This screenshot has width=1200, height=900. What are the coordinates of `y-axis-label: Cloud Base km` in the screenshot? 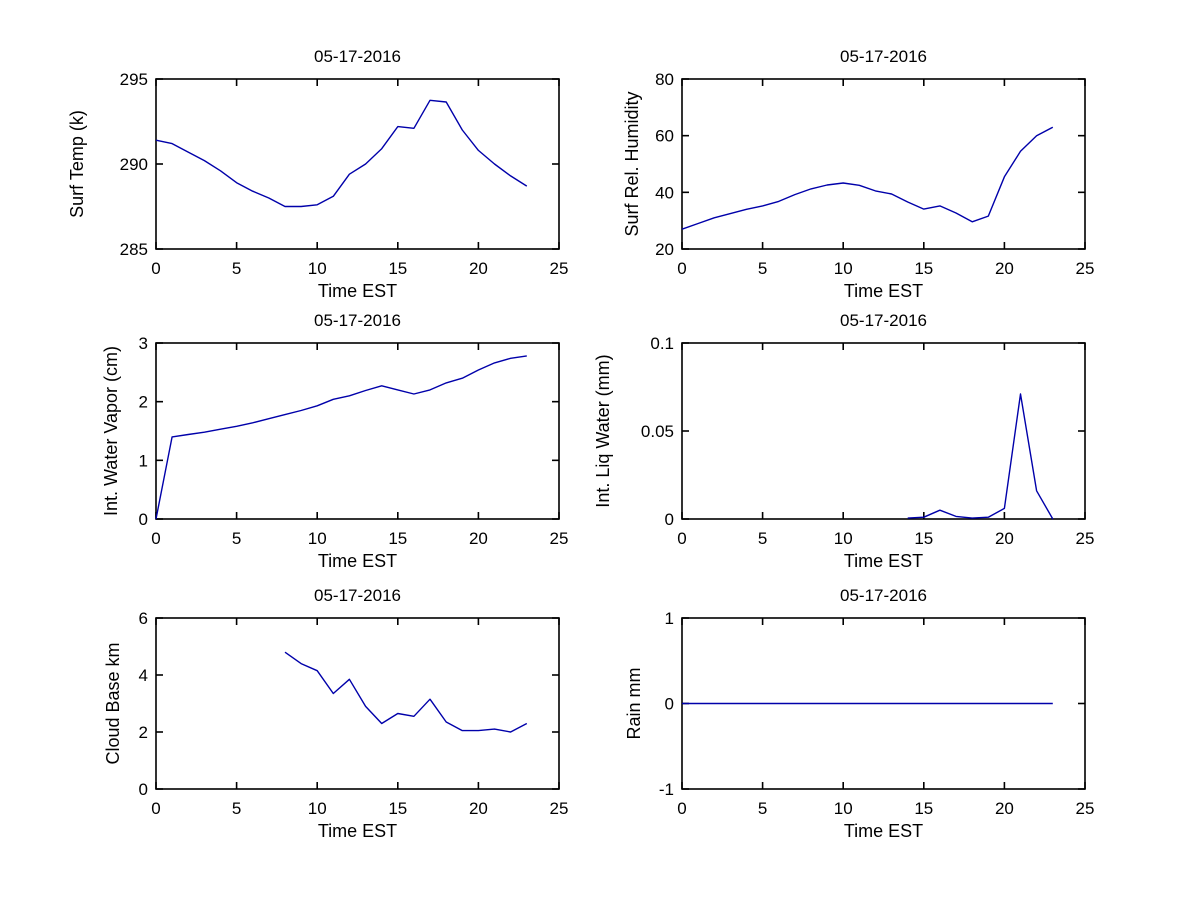 It's located at (113, 703).